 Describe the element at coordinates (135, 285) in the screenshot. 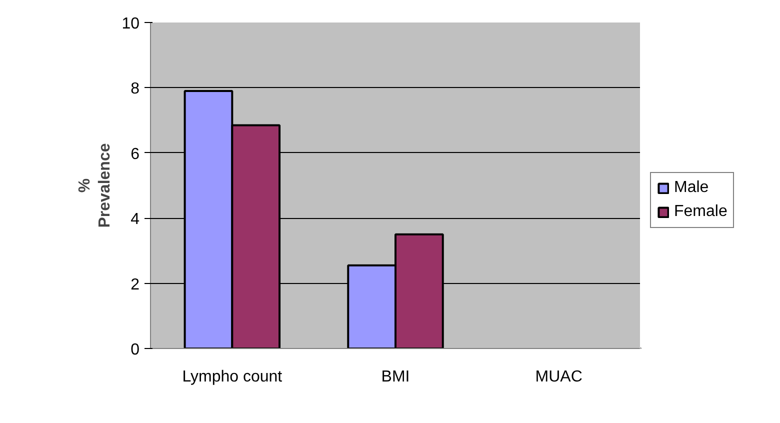

I see `y-tick-label: 2` at that location.